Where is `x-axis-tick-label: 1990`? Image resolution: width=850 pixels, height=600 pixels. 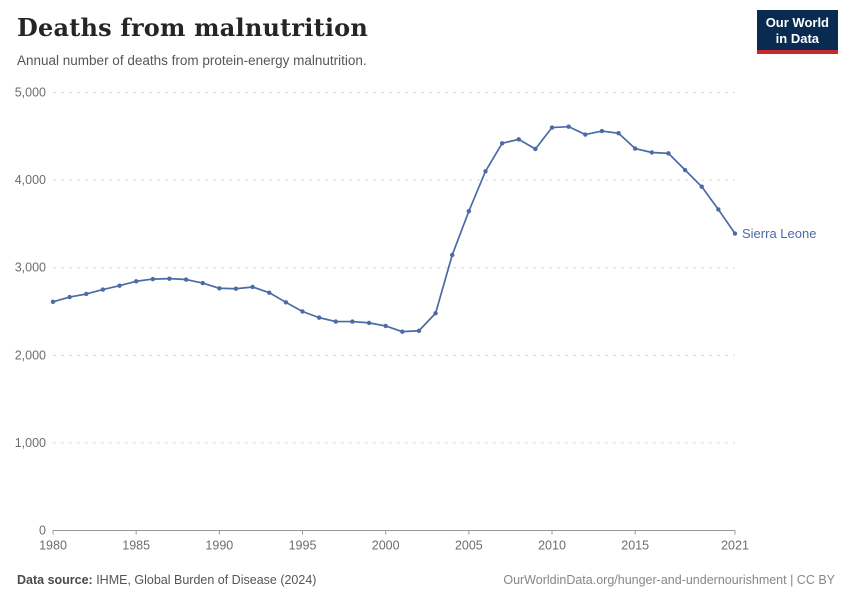 x-axis-tick-label: 1990 is located at coordinates (219, 546).